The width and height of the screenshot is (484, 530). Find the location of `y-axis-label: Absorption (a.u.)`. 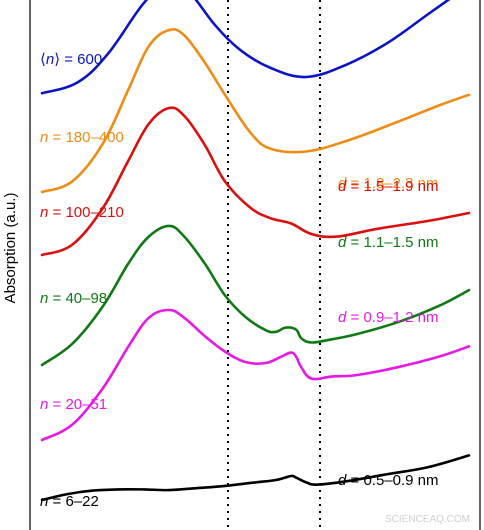

y-axis-label: Absorption (a.u.) is located at coordinates (10, 248).